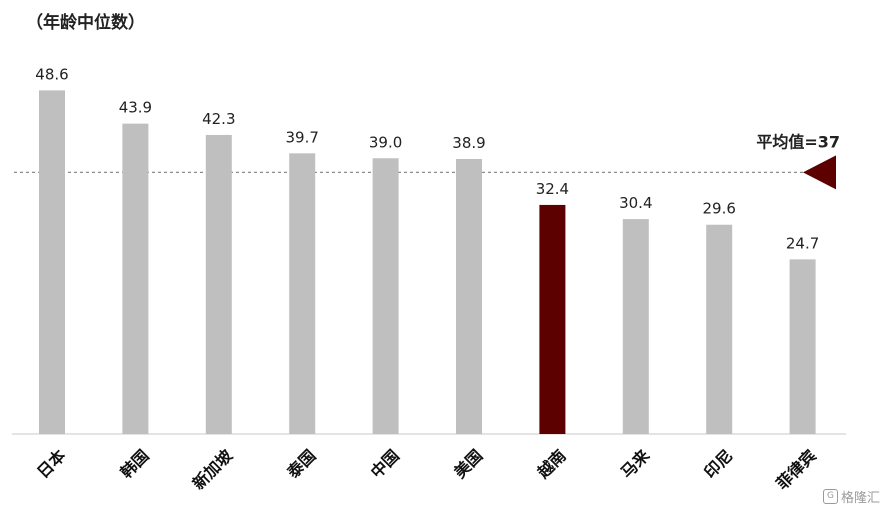 Image resolution: width=886 pixels, height=510 pixels. I want to click on data-label: 32.4, so click(552, 189).